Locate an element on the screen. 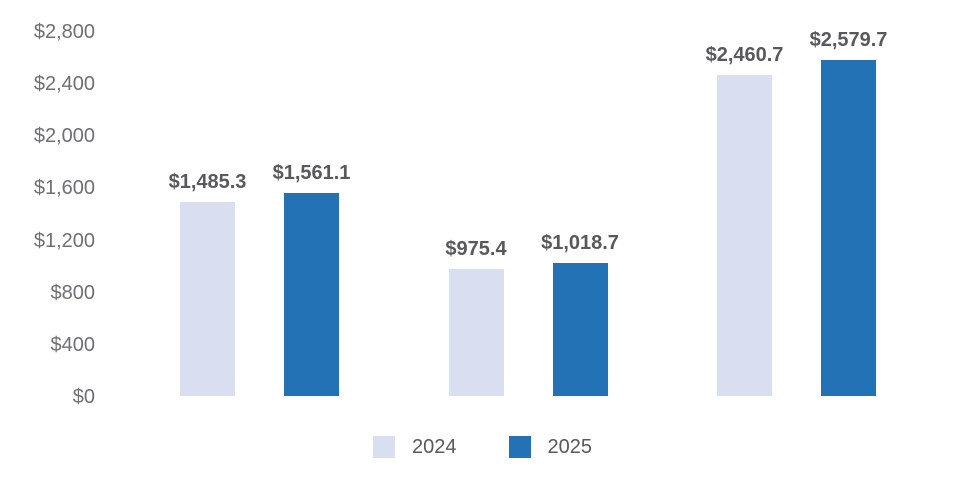 This screenshot has width=960, height=500. bar-value-label: $1,561.1 is located at coordinates (311, 172).